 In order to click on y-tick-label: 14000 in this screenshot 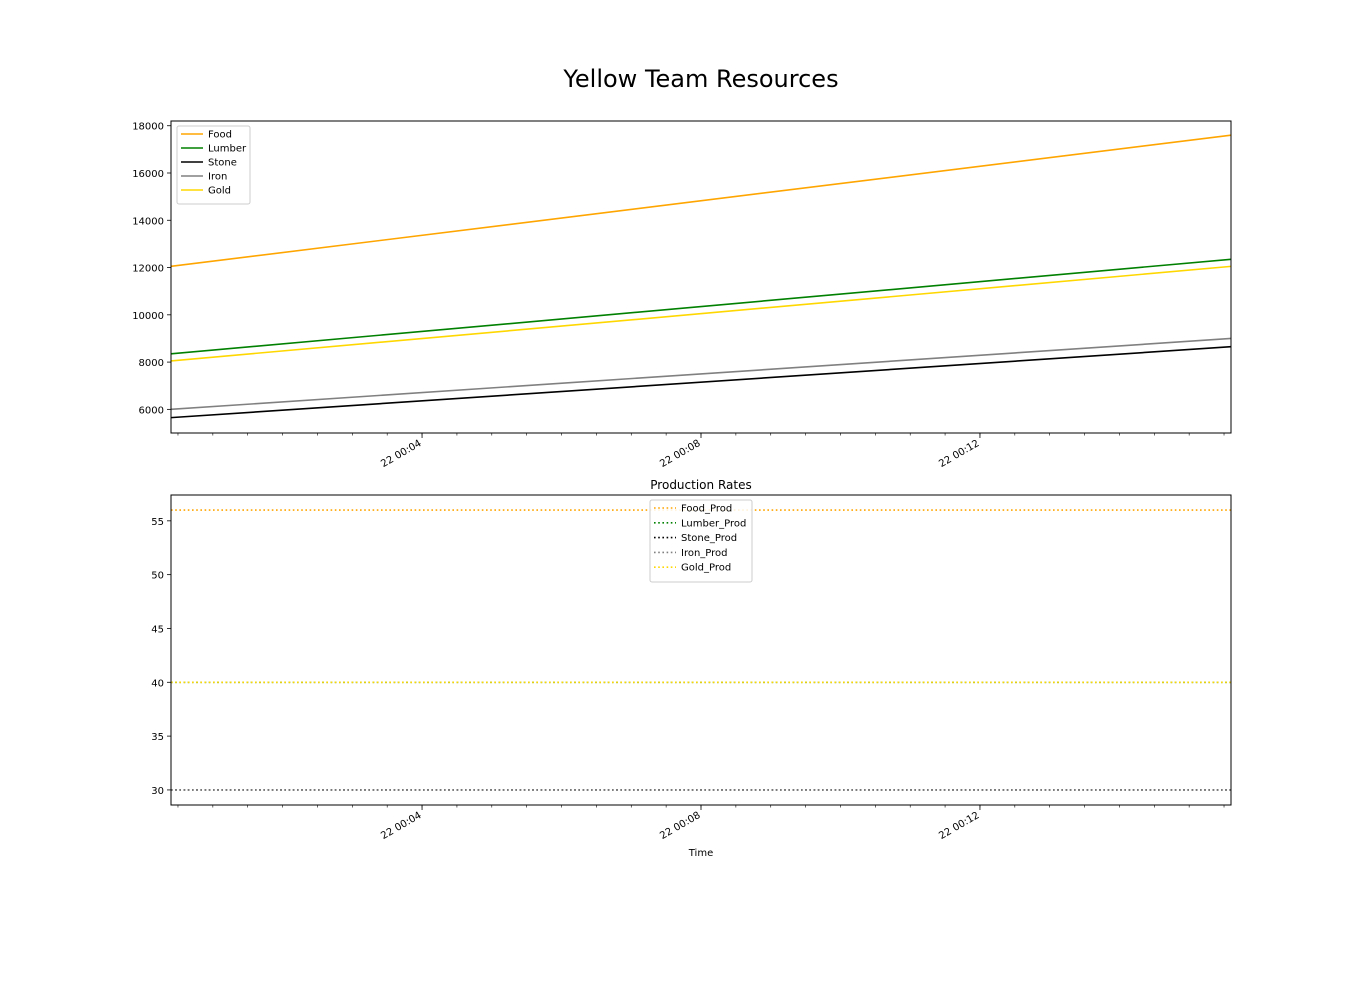, I will do `click(148, 221)`.